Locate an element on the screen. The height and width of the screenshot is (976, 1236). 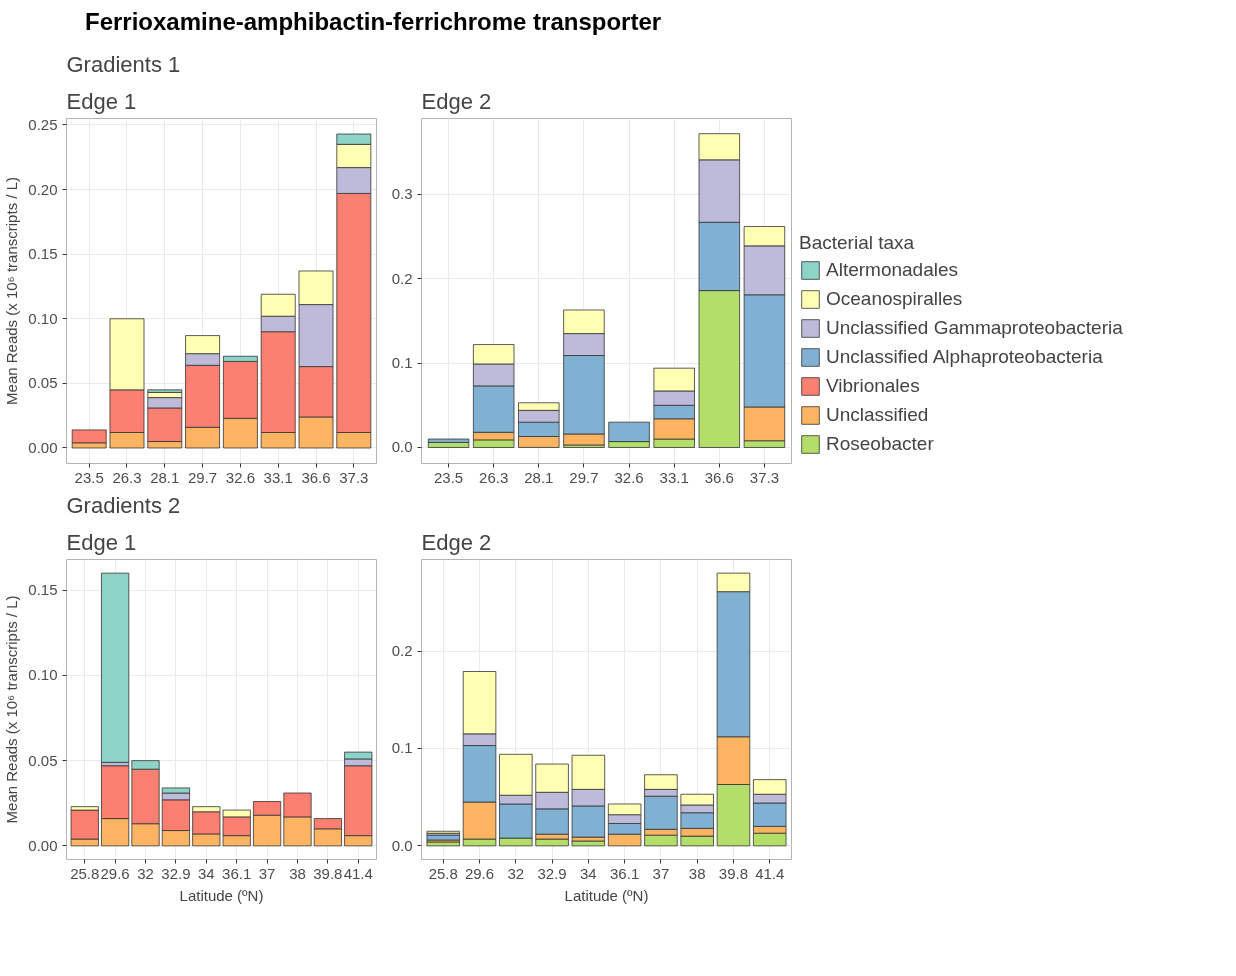
legend-label: Oceanospiralles is located at coordinates (894, 299).